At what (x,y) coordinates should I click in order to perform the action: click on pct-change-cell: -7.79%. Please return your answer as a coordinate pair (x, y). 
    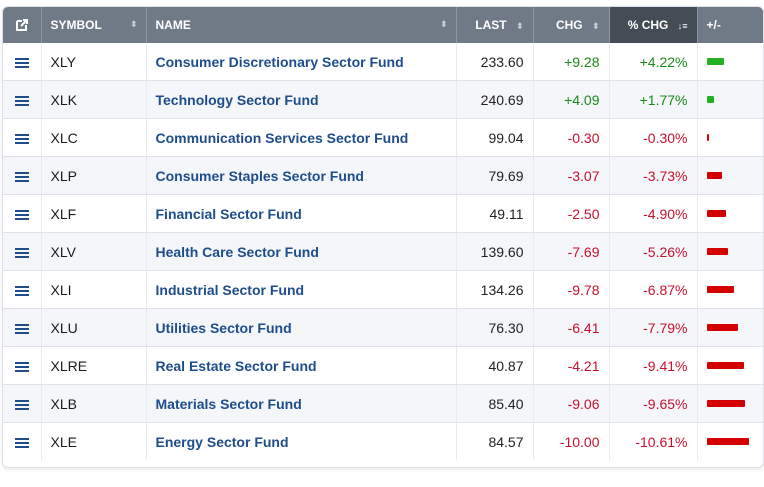
    Looking at the image, I should click on (653, 327).